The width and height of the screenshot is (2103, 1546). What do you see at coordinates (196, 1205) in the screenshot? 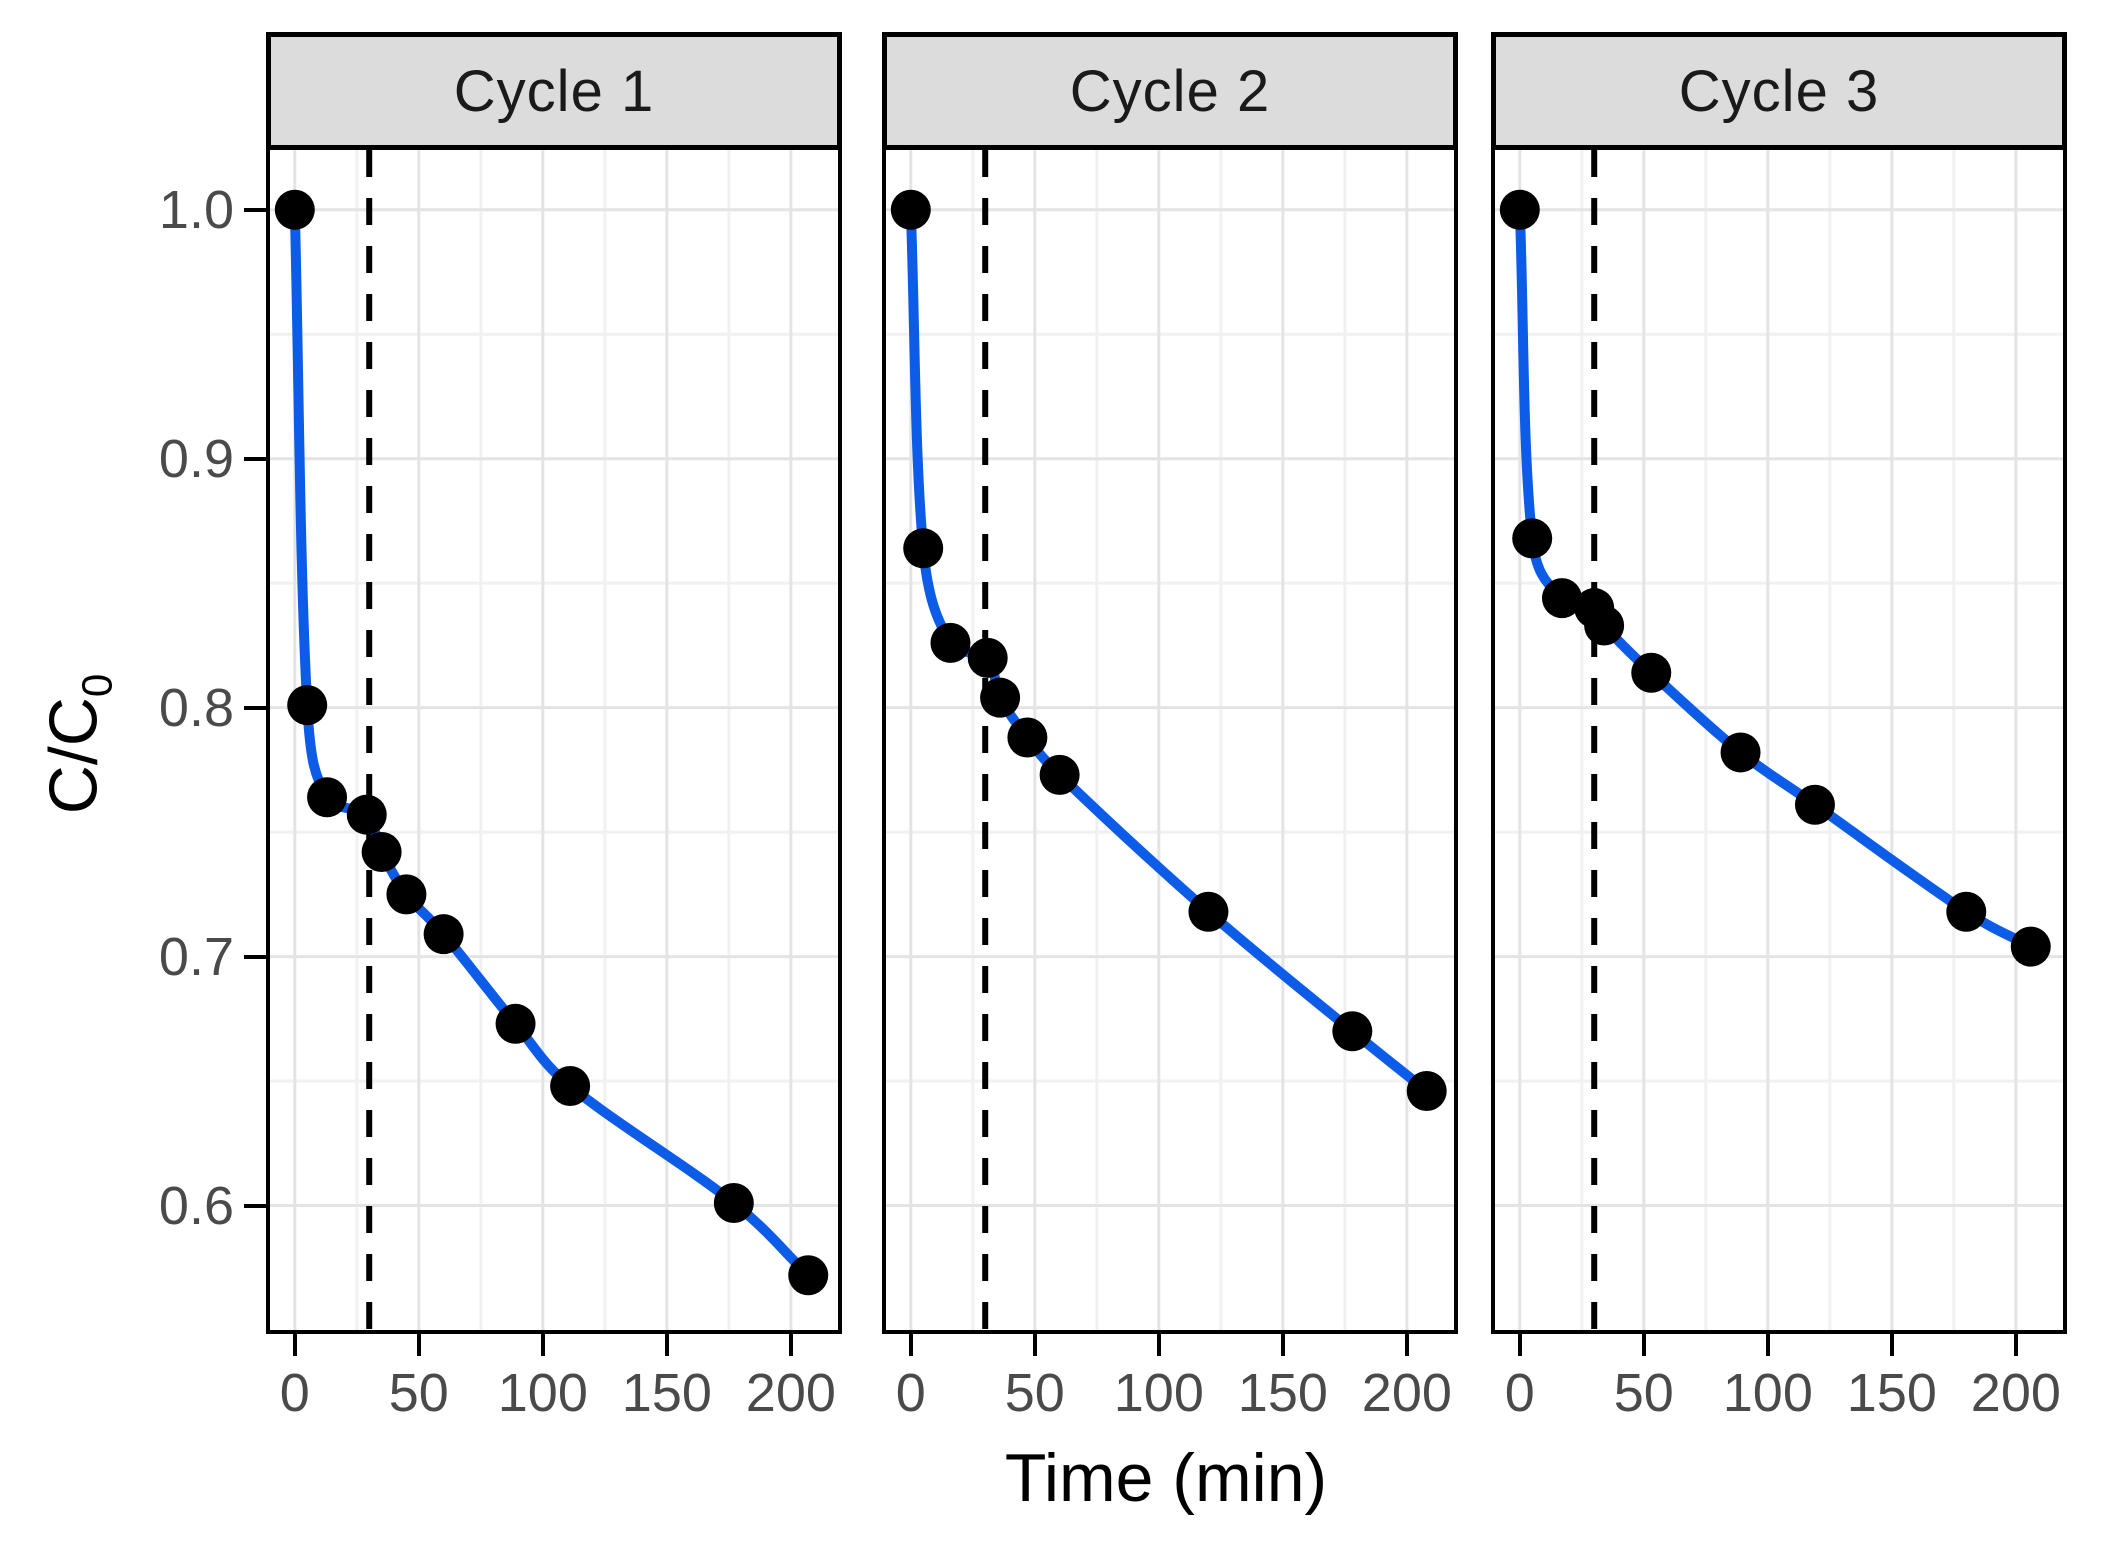
I see `y-tick-label: 0.6` at bounding box center [196, 1205].